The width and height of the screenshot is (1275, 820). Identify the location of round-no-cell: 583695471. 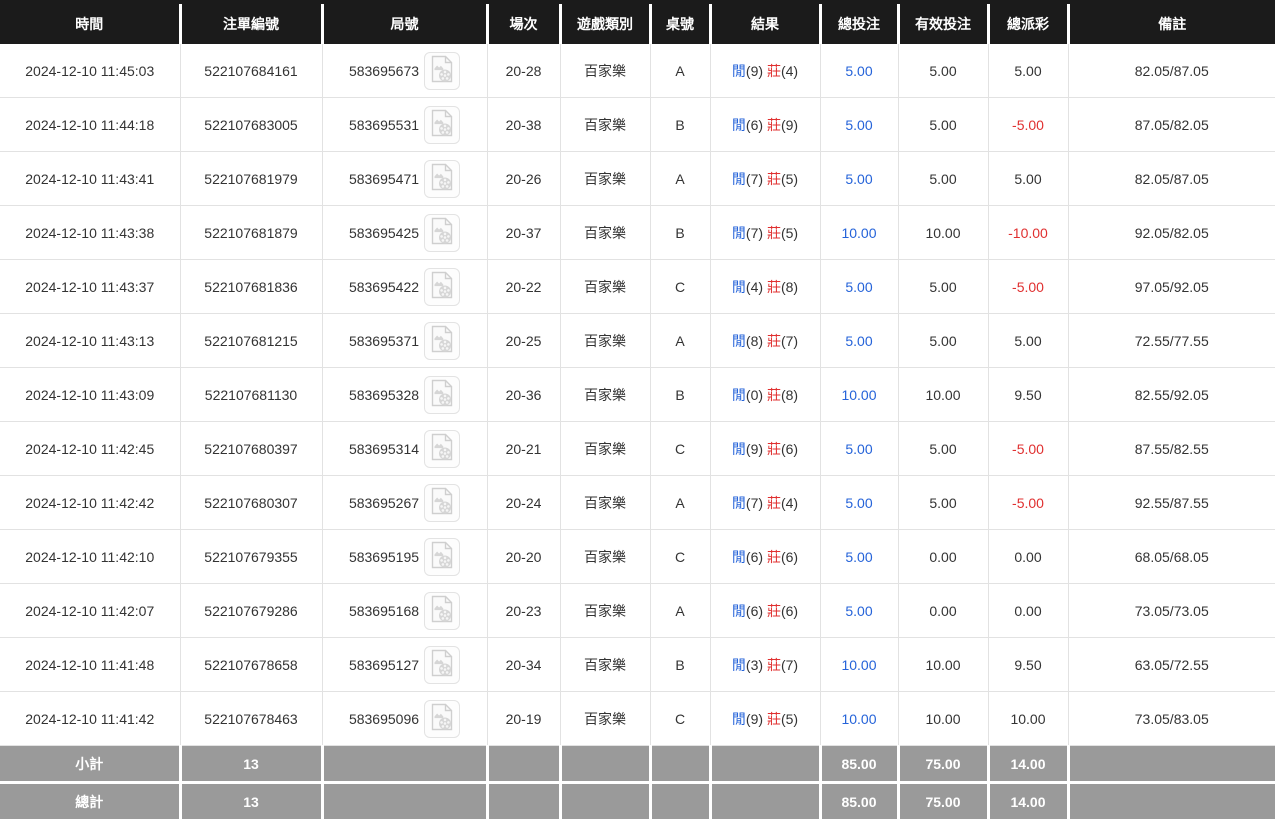
(404, 178).